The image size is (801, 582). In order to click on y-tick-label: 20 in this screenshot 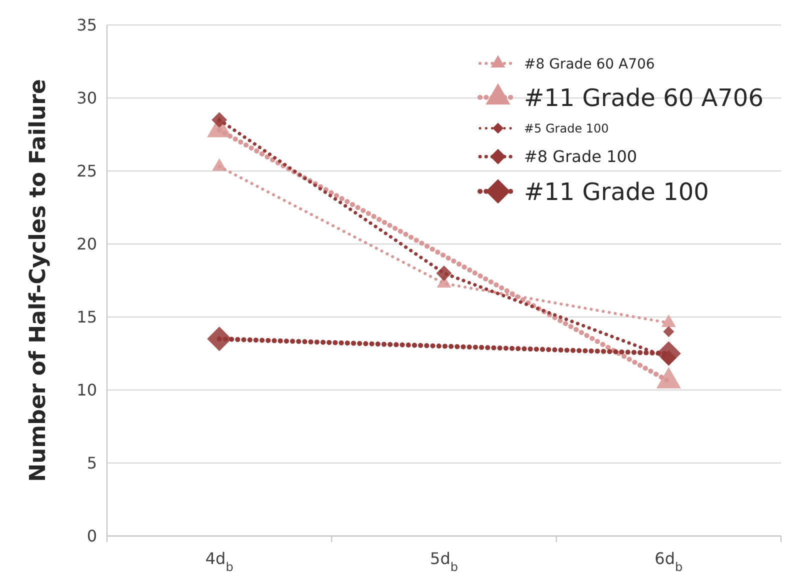, I will do `click(86, 244)`.